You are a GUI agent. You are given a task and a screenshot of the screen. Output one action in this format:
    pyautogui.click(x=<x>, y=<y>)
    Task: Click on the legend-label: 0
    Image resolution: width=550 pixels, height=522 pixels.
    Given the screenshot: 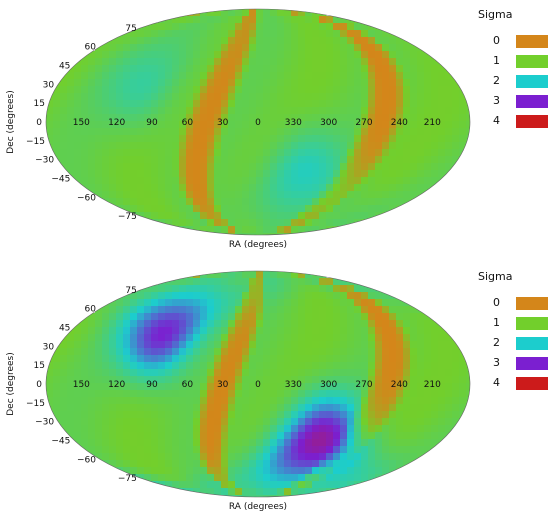 What is the action you would take?
    pyautogui.click(x=496, y=40)
    